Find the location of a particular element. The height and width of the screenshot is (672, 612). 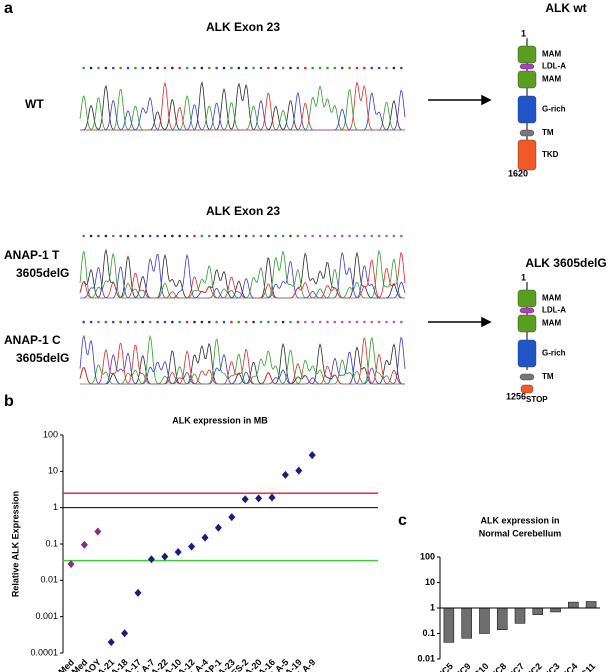

x-tick-label: NC3 is located at coordinates (552, 666).